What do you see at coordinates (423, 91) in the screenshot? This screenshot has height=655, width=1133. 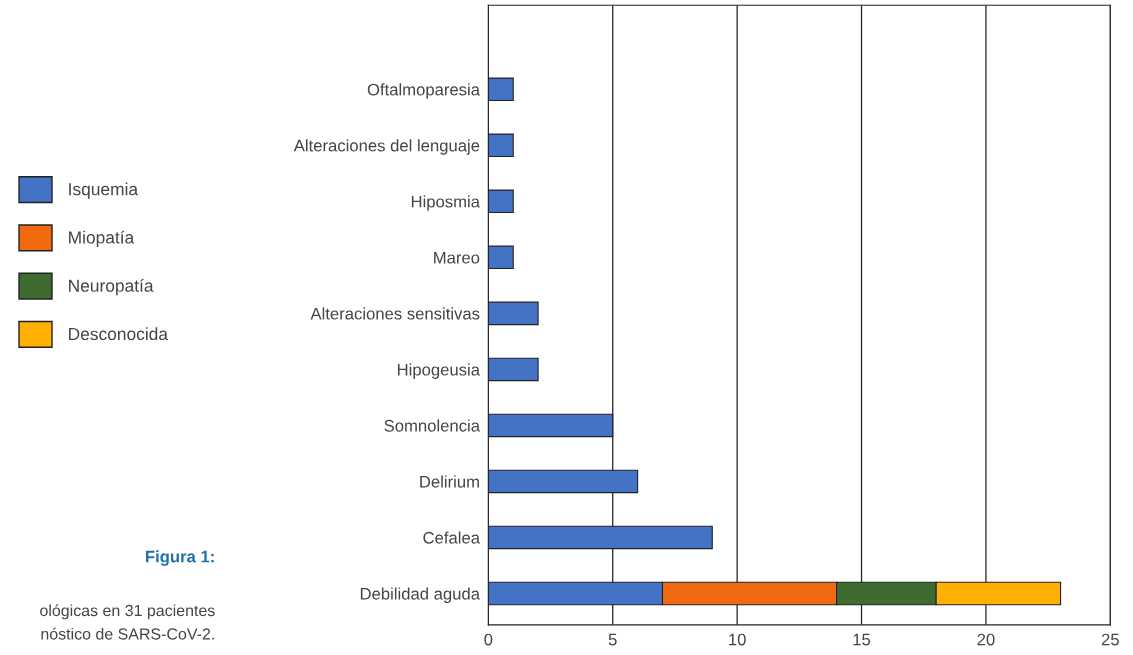 I see `y-tick-label: Oftalmoparesia` at bounding box center [423, 91].